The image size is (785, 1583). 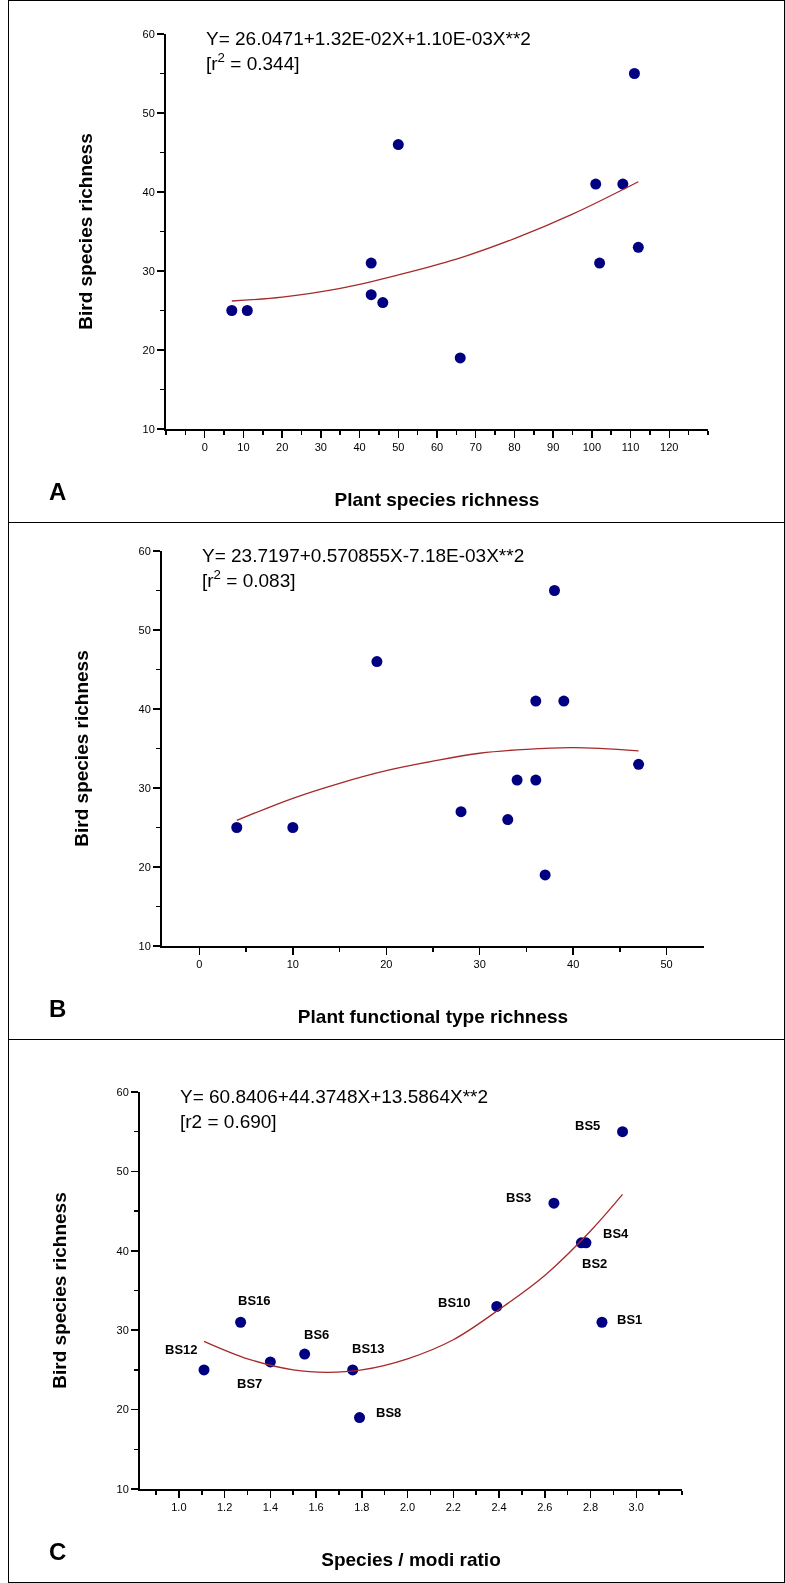 I want to click on x-axis-title: Plant functional type richness, so click(x=433, y=1016).